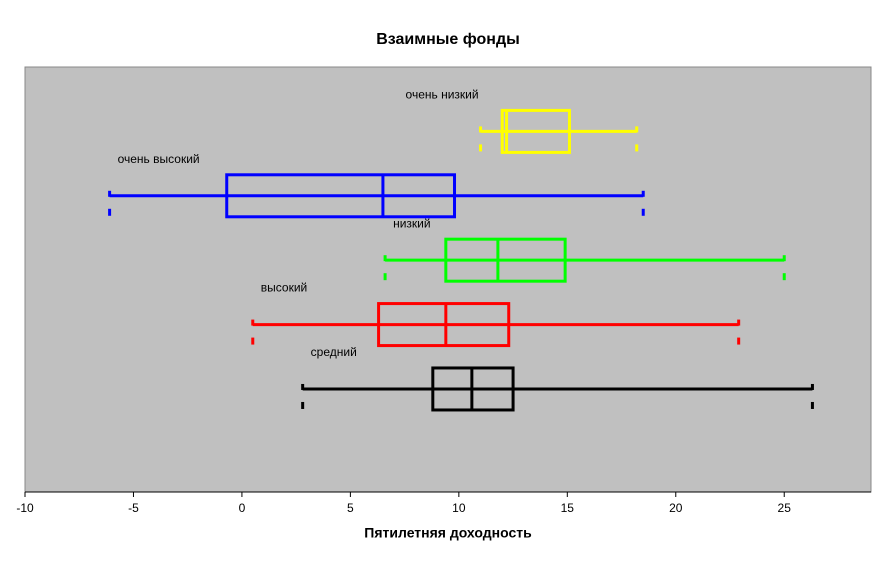 The image size is (896, 563). What do you see at coordinates (448, 39) in the screenshot?
I see `chart-title: Взаимные фонды` at bounding box center [448, 39].